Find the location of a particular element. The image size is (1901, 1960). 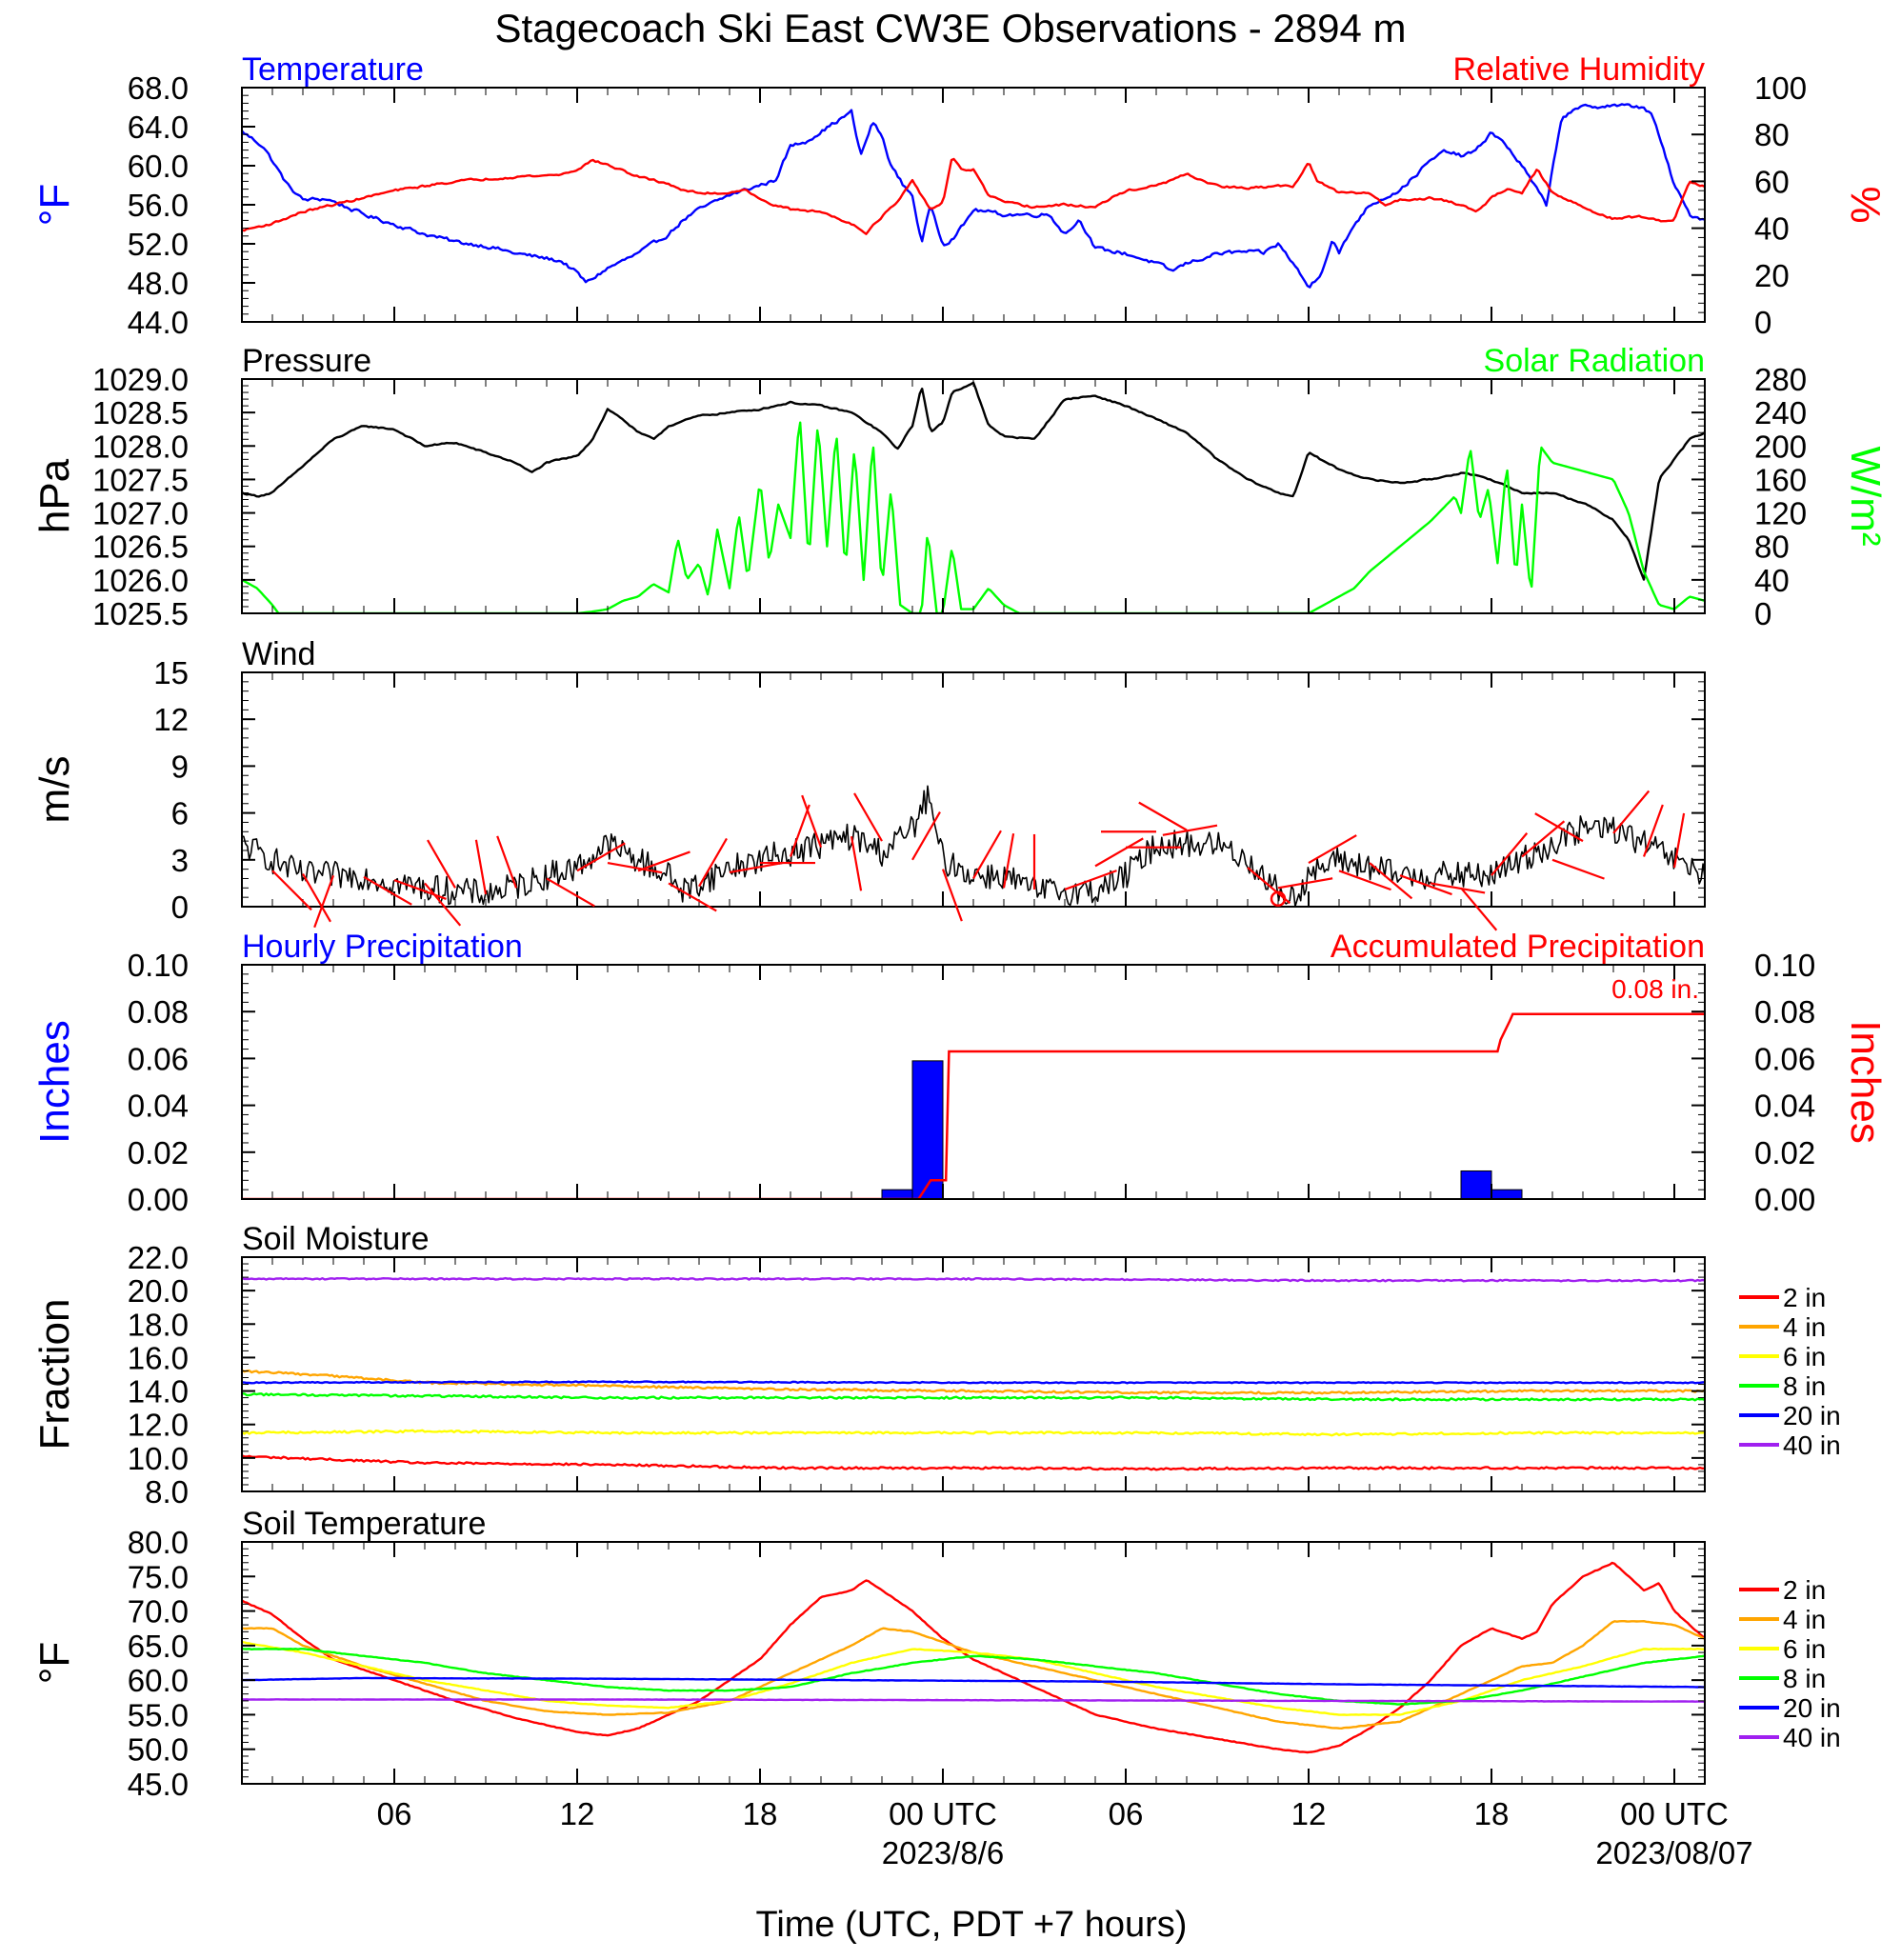

left-tick-label: 14.0 is located at coordinates (159, 1392).